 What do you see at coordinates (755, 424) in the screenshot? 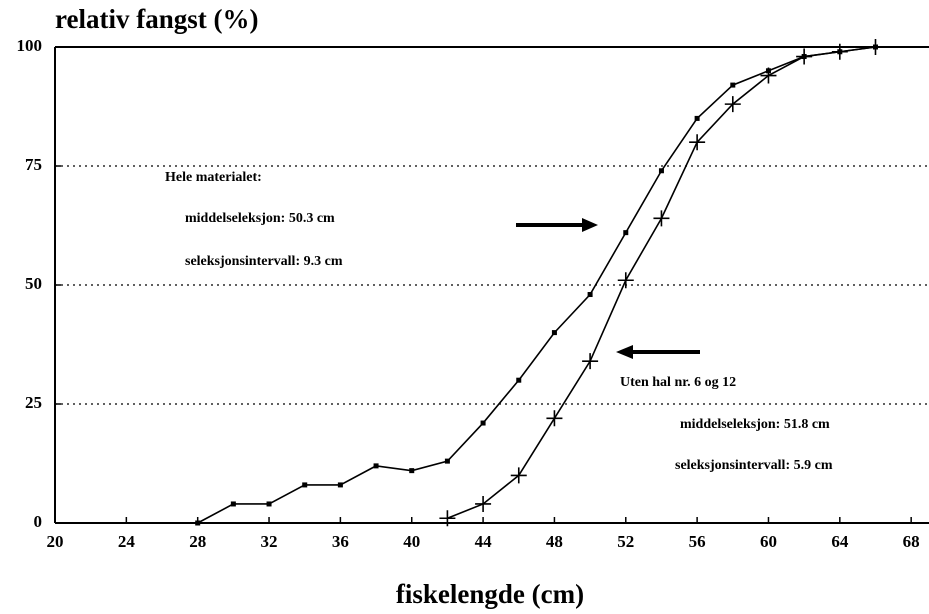
I see `annotation: middelseleksjon: 51.8 cm` at bounding box center [755, 424].